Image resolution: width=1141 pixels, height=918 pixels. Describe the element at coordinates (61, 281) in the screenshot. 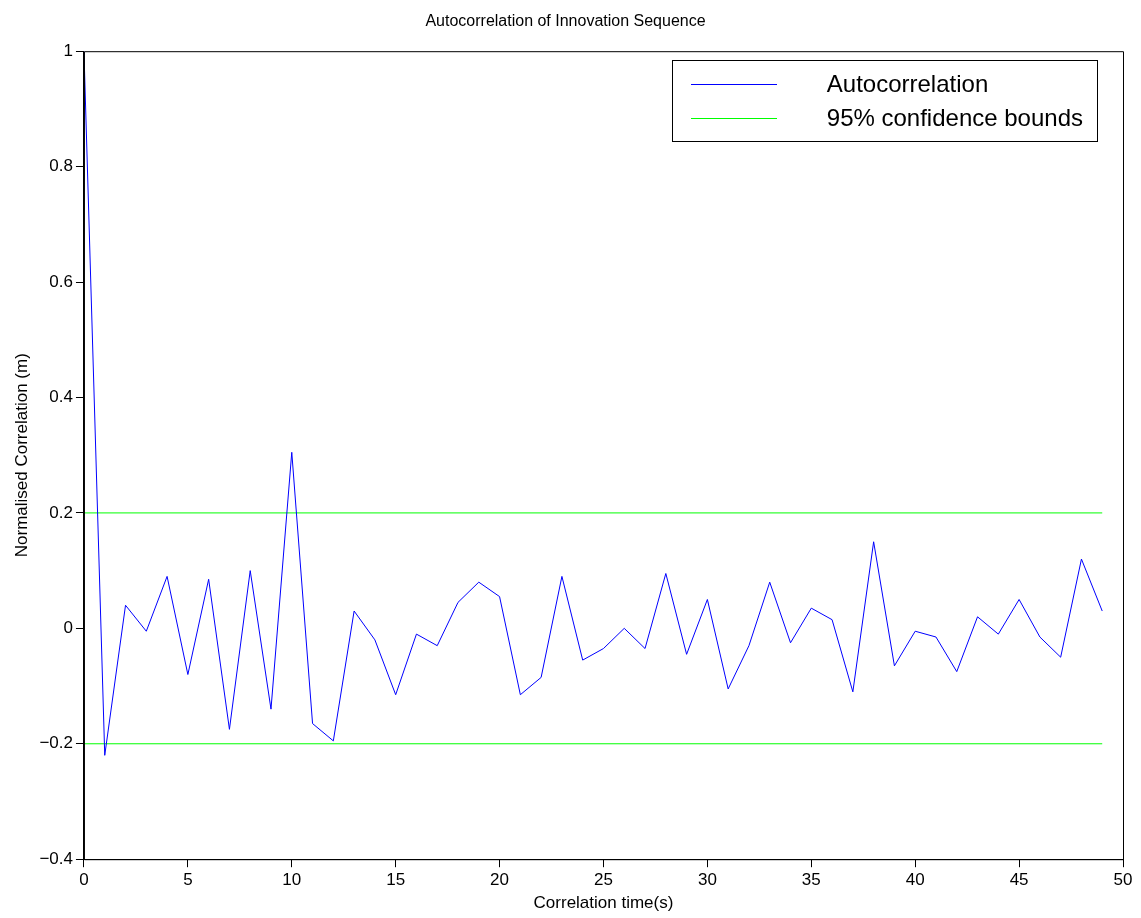

I see `y-tick-label: 0.6` at that location.